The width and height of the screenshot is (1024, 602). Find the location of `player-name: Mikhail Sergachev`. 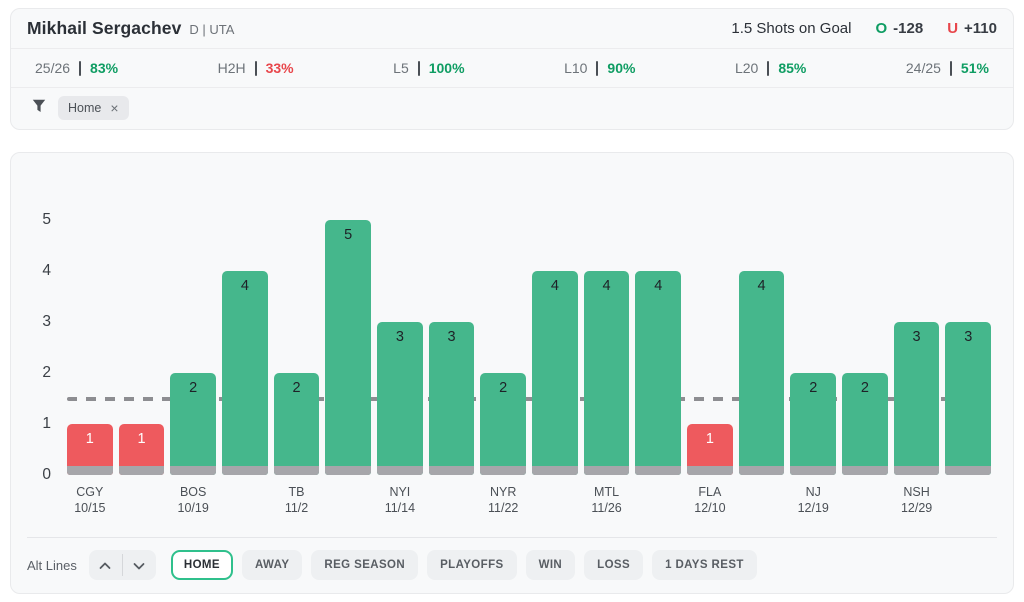

player-name: Mikhail Sergachev is located at coordinates (104, 28).